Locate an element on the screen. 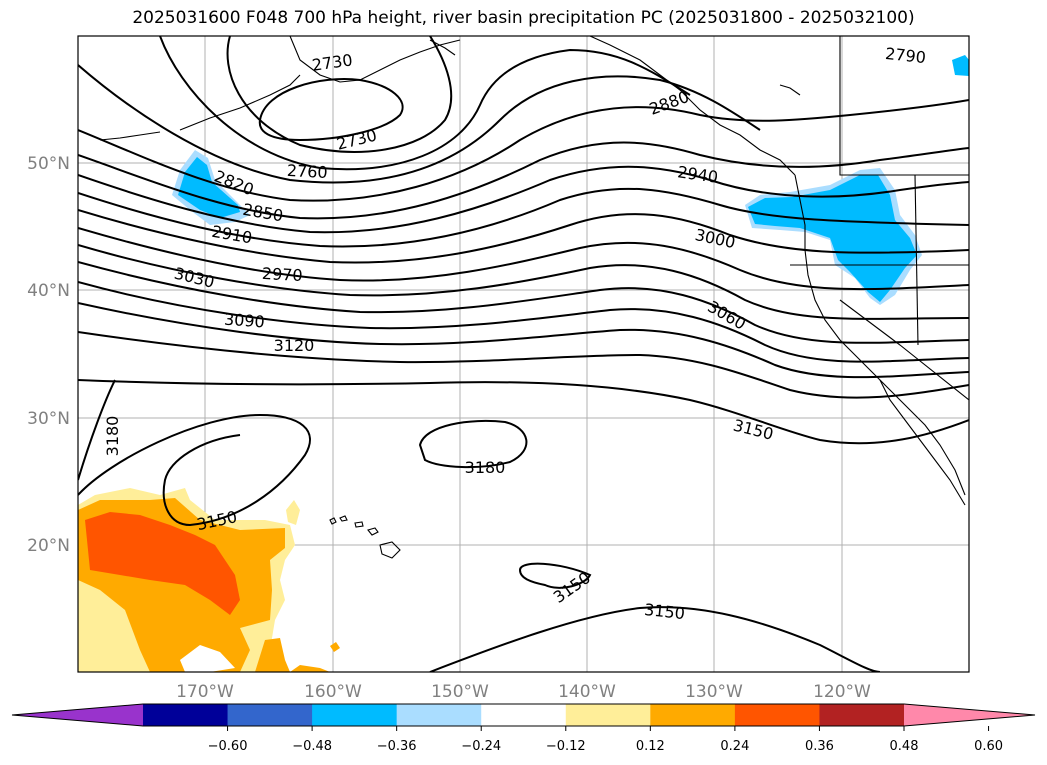  colorbar-outline is located at coordinates (523, 715).